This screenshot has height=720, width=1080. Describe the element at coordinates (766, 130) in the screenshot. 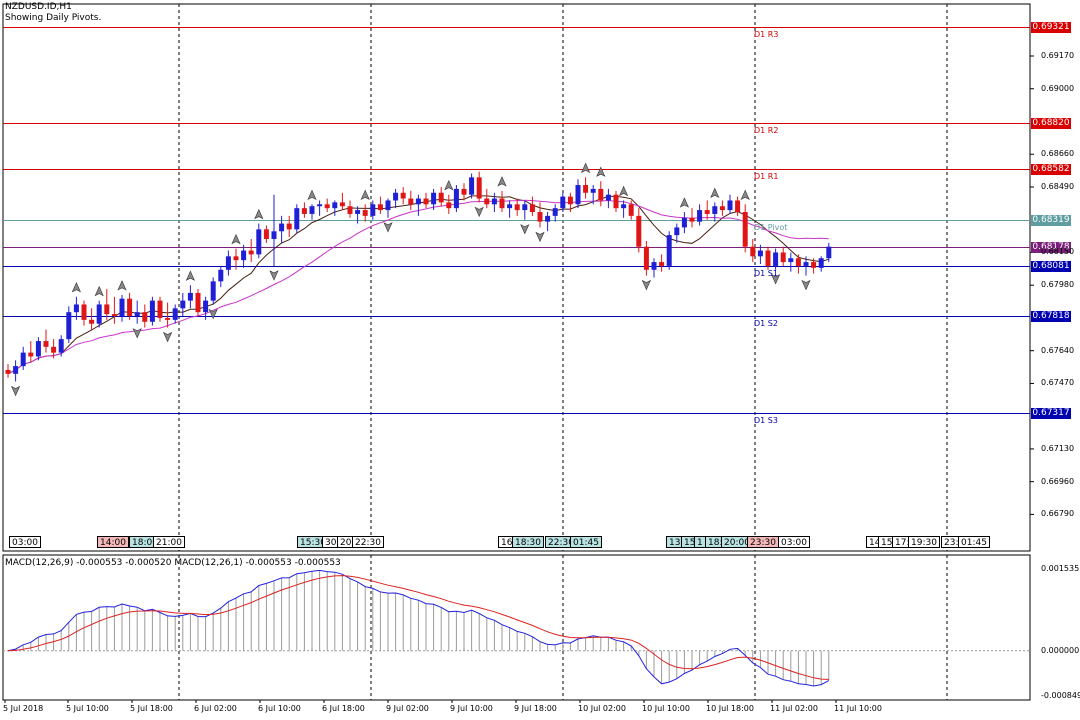

I see `pivot-name-label: D1 R2` at that location.